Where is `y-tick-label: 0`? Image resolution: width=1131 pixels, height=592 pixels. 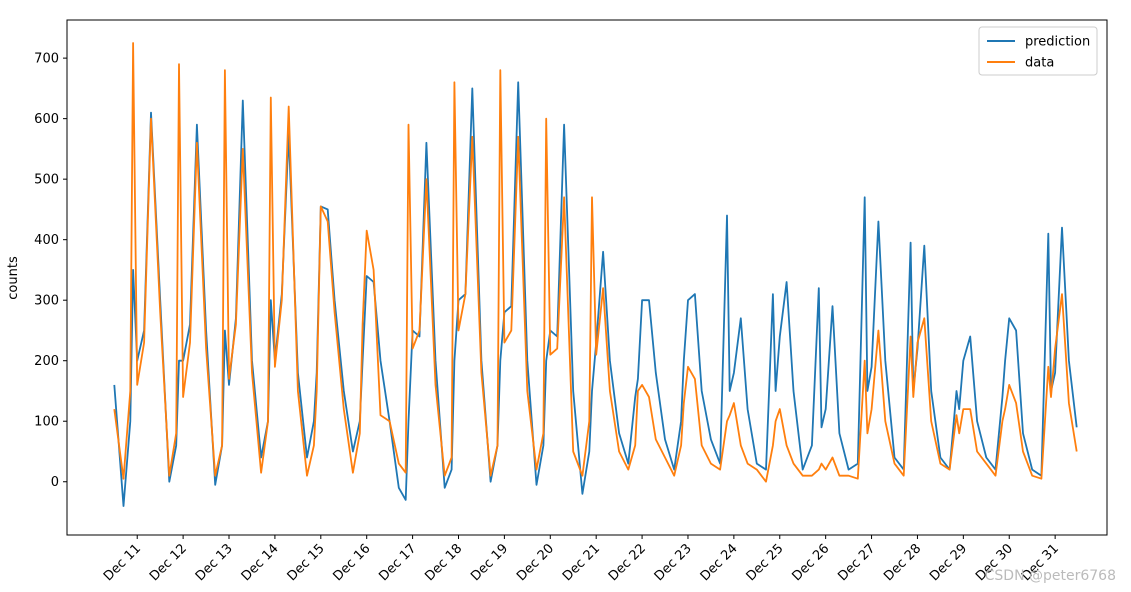
y-tick-label: 0 is located at coordinates (55, 482).